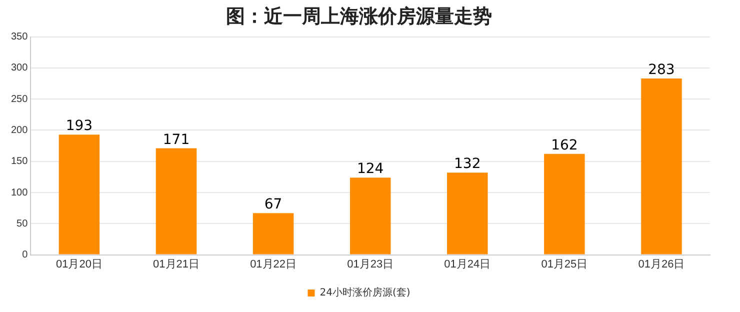 The image size is (740, 312). What do you see at coordinates (19, 68) in the screenshot?
I see `y-tick-label: 300` at bounding box center [19, 68].